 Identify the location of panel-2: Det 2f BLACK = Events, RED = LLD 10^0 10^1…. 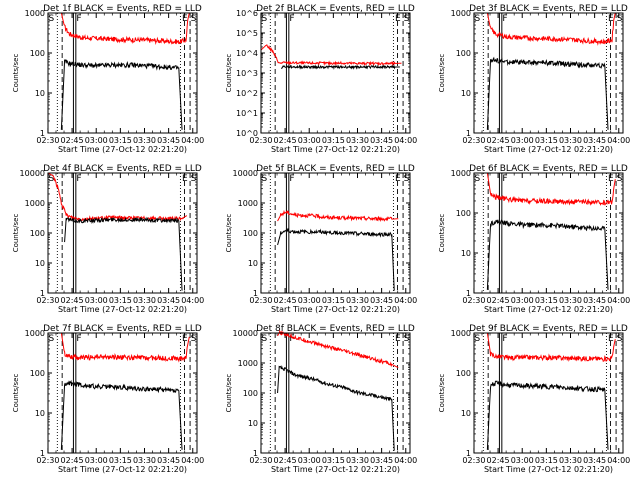
(321, 79).